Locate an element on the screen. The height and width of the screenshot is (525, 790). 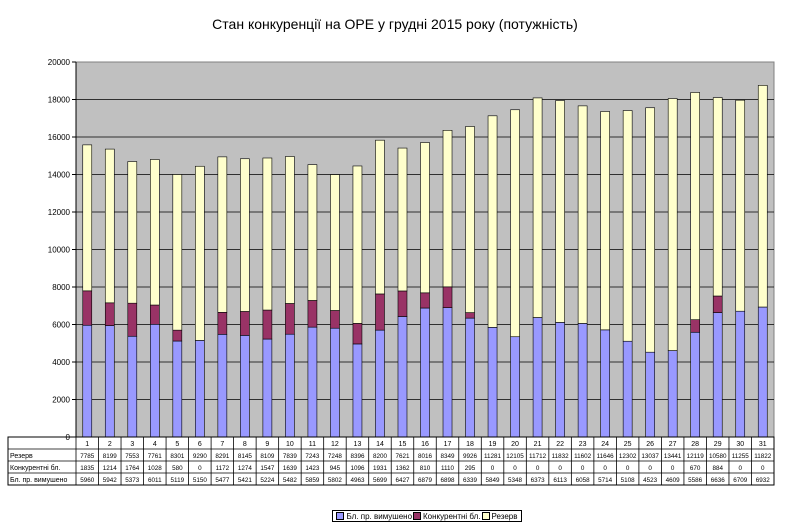
data-label: 5477 is located at coordinates (222, 480).